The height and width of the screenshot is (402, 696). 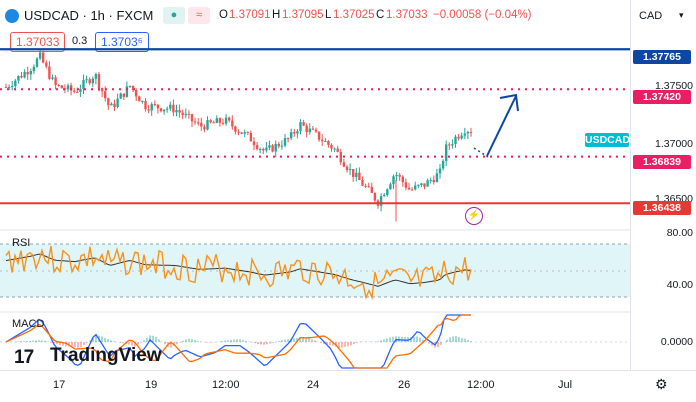 What do you see at coordinates (662, 97) in the screenshot?
I see `level-badge-target: 1.37420` at bounding box center [662, 97].